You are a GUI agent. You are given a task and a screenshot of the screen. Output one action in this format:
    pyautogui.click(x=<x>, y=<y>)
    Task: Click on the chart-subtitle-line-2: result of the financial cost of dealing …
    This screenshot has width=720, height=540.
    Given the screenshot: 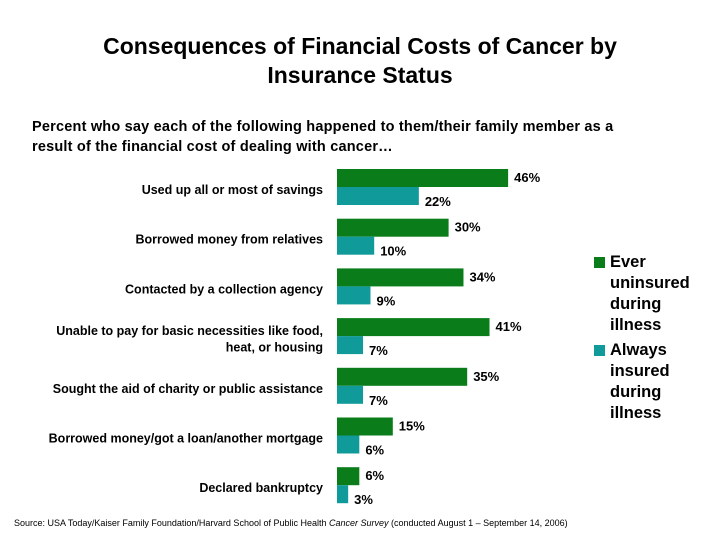 What is the action you would take?
    pyautogui.click(x=212, y=147)
    